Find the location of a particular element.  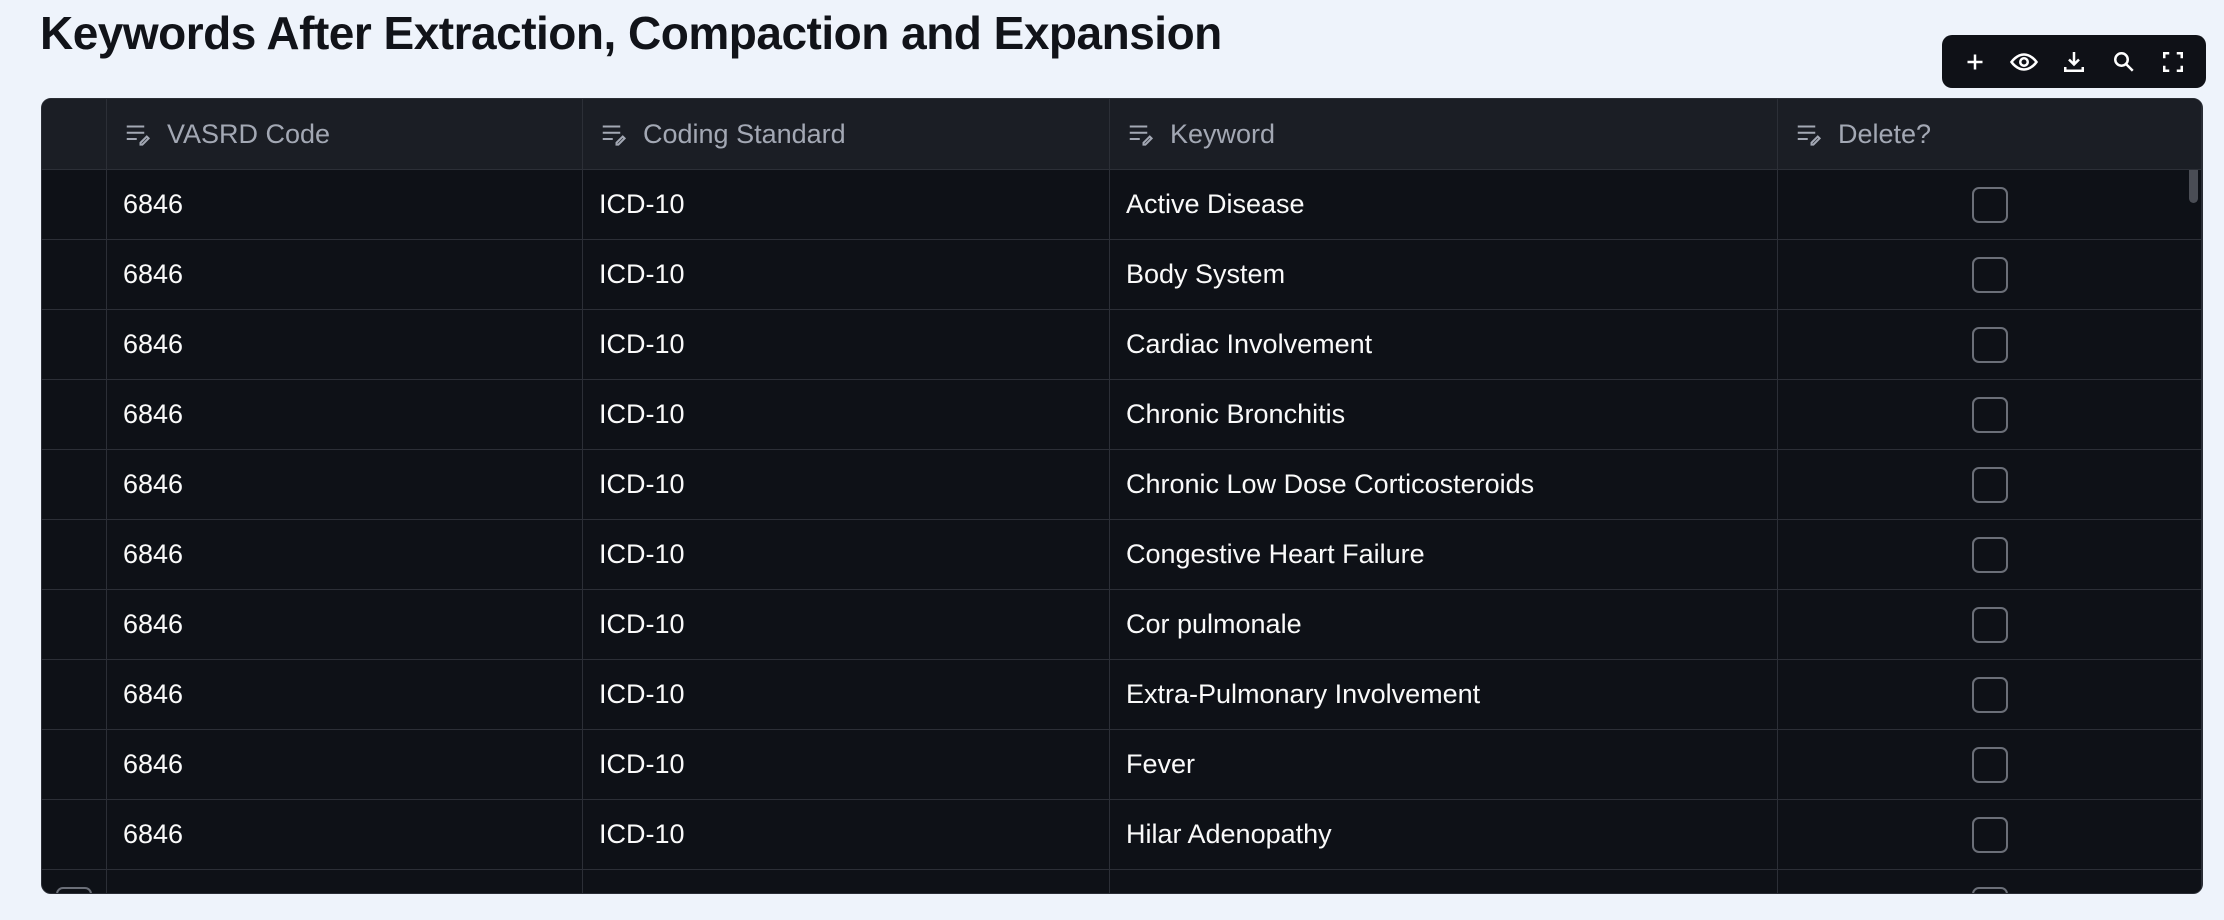

table-row: 6846 ICD-10 Active Disease is located at coordinates (1122, 205).